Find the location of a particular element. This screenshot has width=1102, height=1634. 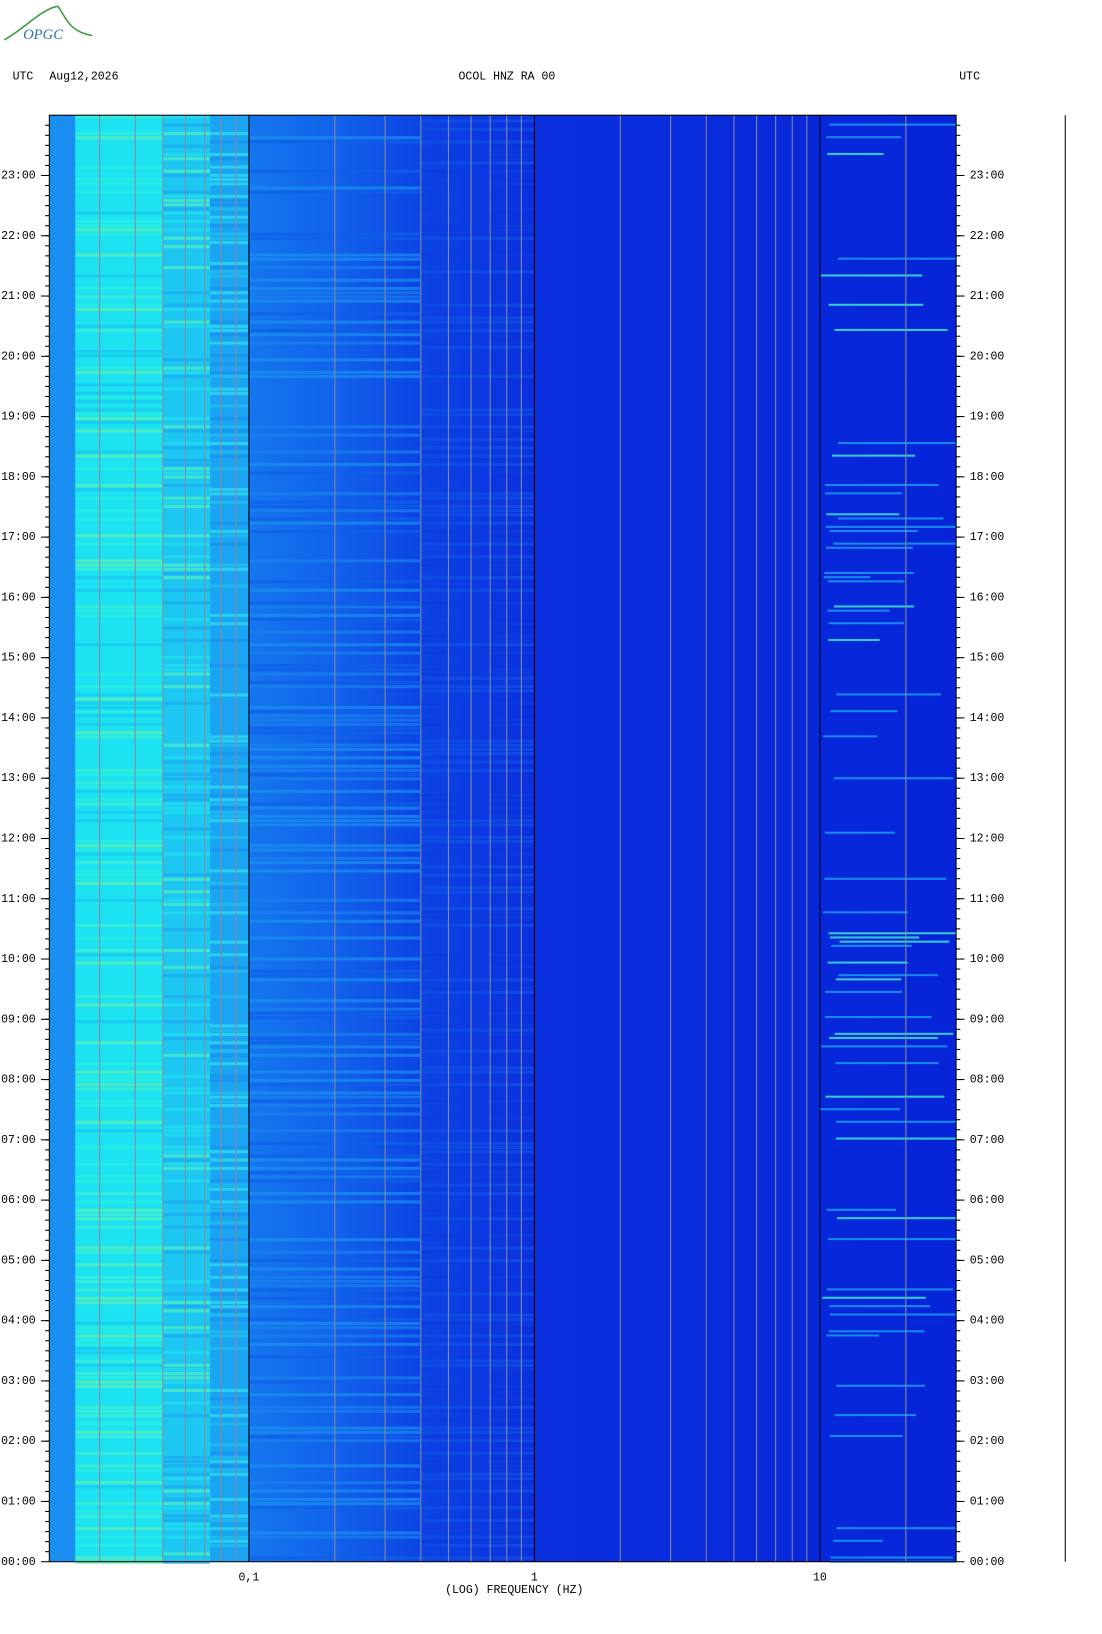

y-tick-label-left: 08:00 is located at coordinates (18, 1080).